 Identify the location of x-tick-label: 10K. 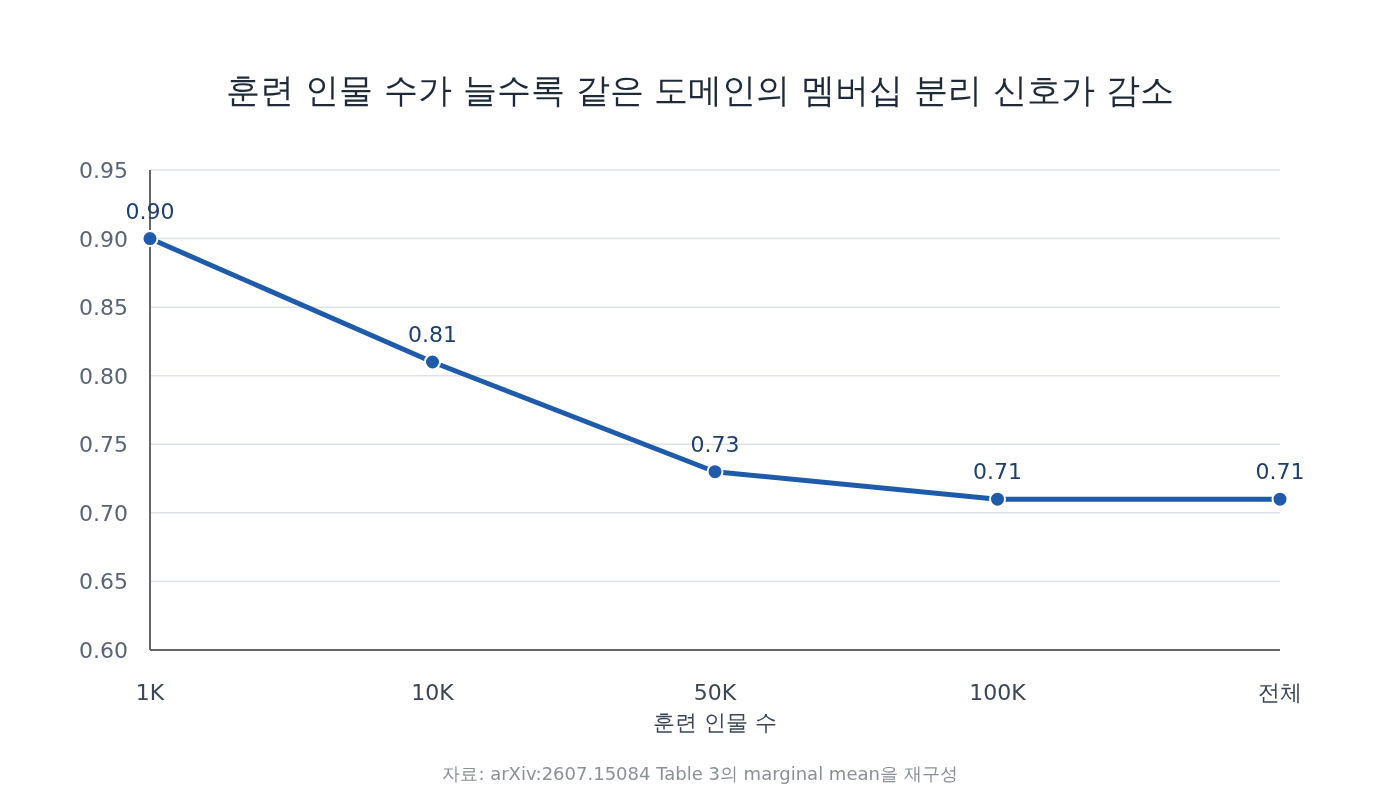
(433, 692).